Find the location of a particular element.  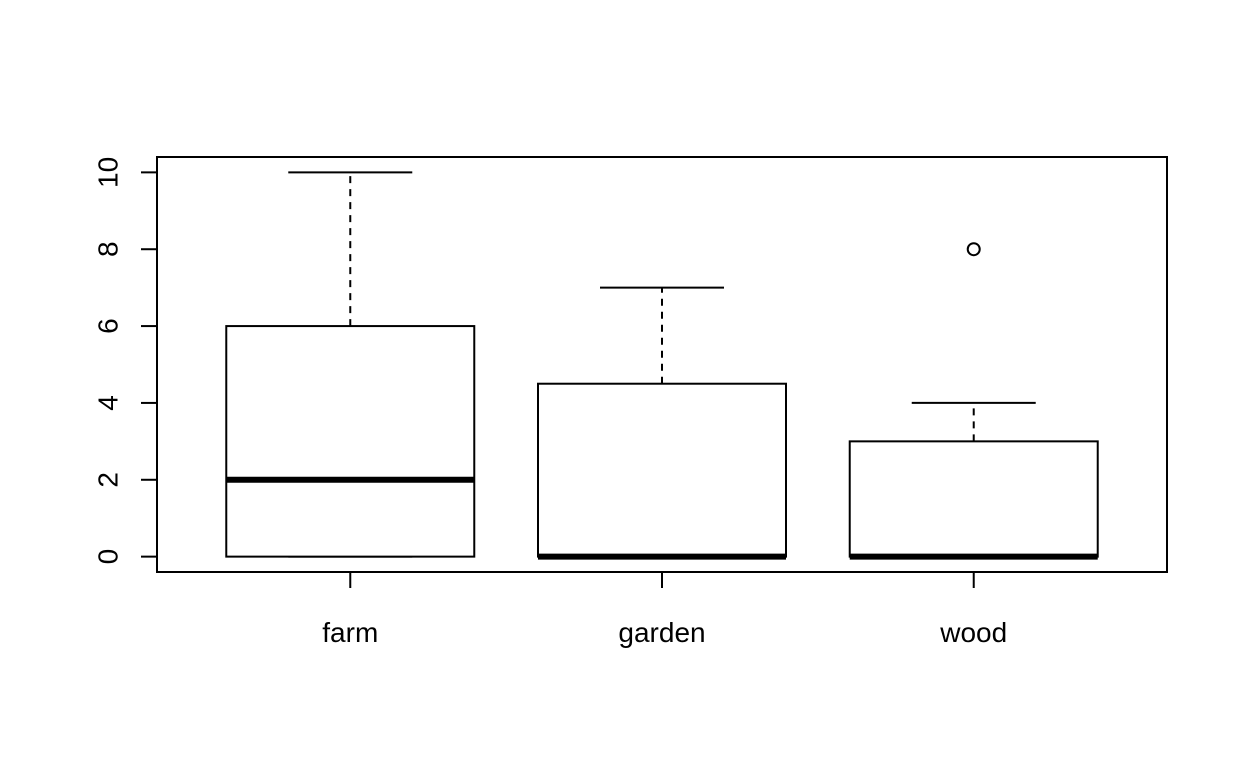

y-axis: 0 2 4 6 8 10 is located at coordinates (125, 361).